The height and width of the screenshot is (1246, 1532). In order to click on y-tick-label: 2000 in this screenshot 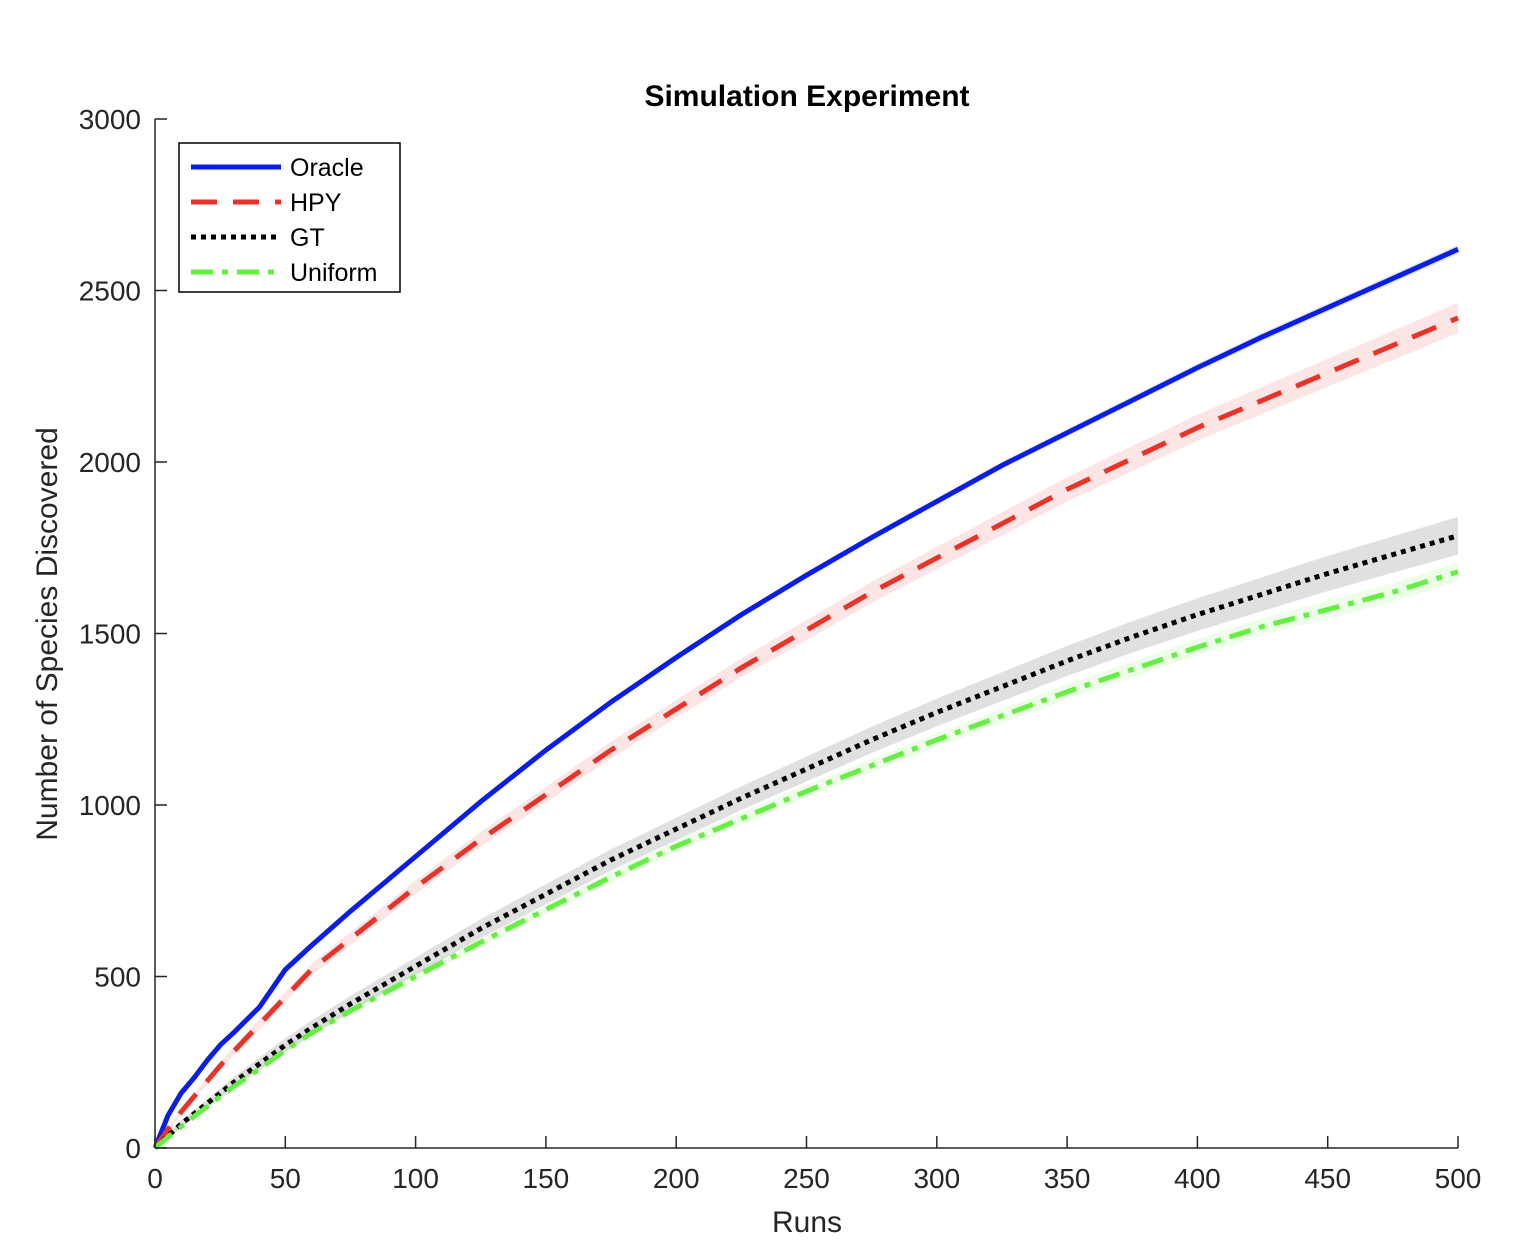, I will do `click(110, 462)`.